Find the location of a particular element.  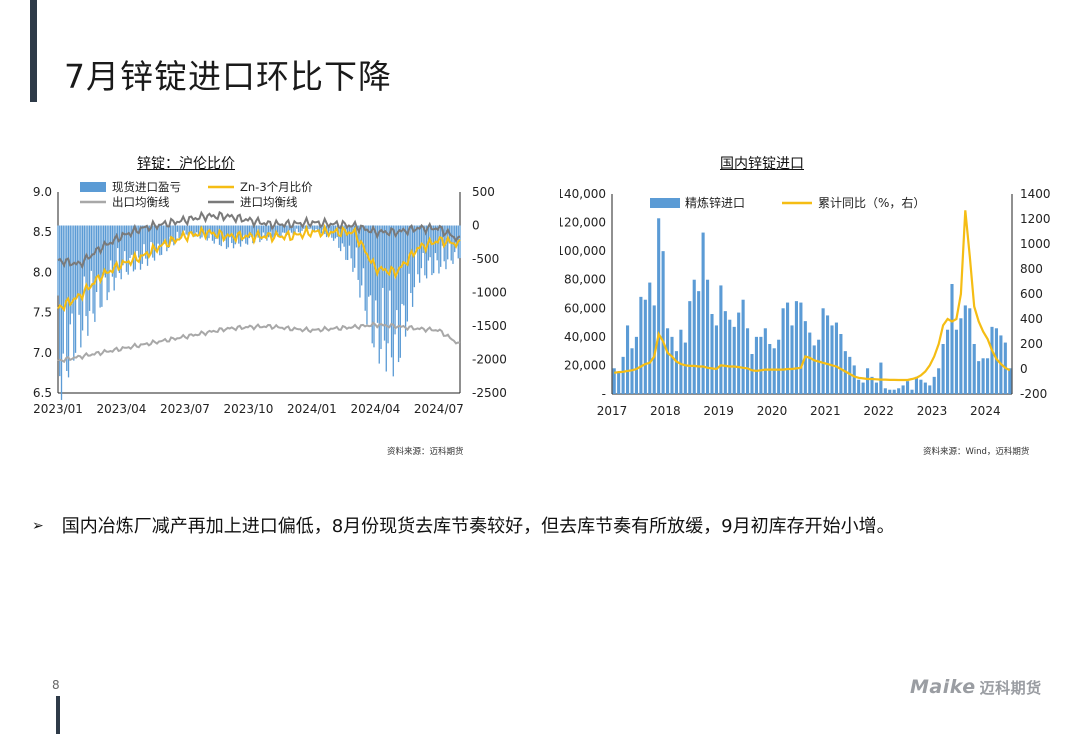

chart1-left-tick: 7.5 is located at coordinates (42, 313).